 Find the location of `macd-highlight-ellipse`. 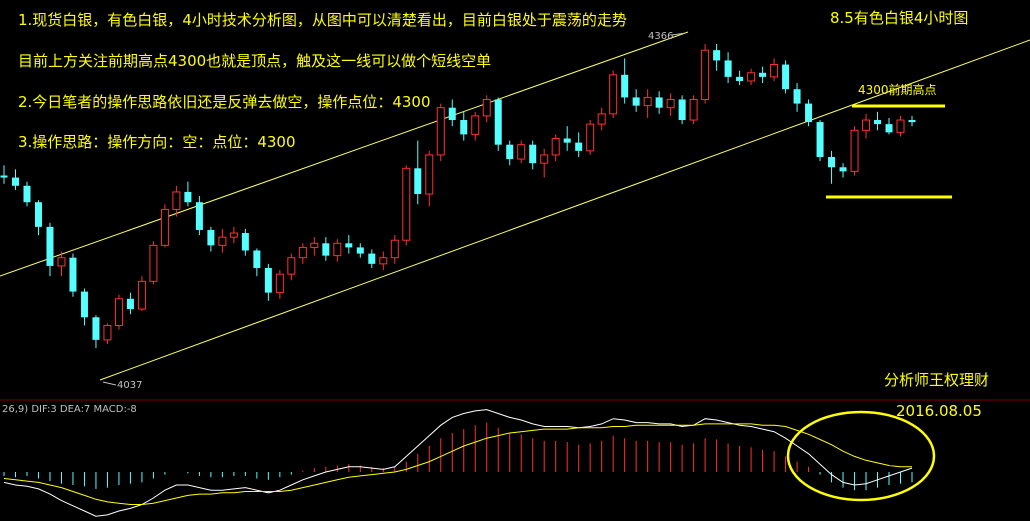

macd-highlight-ellipse is located at coordinates (861, 456).